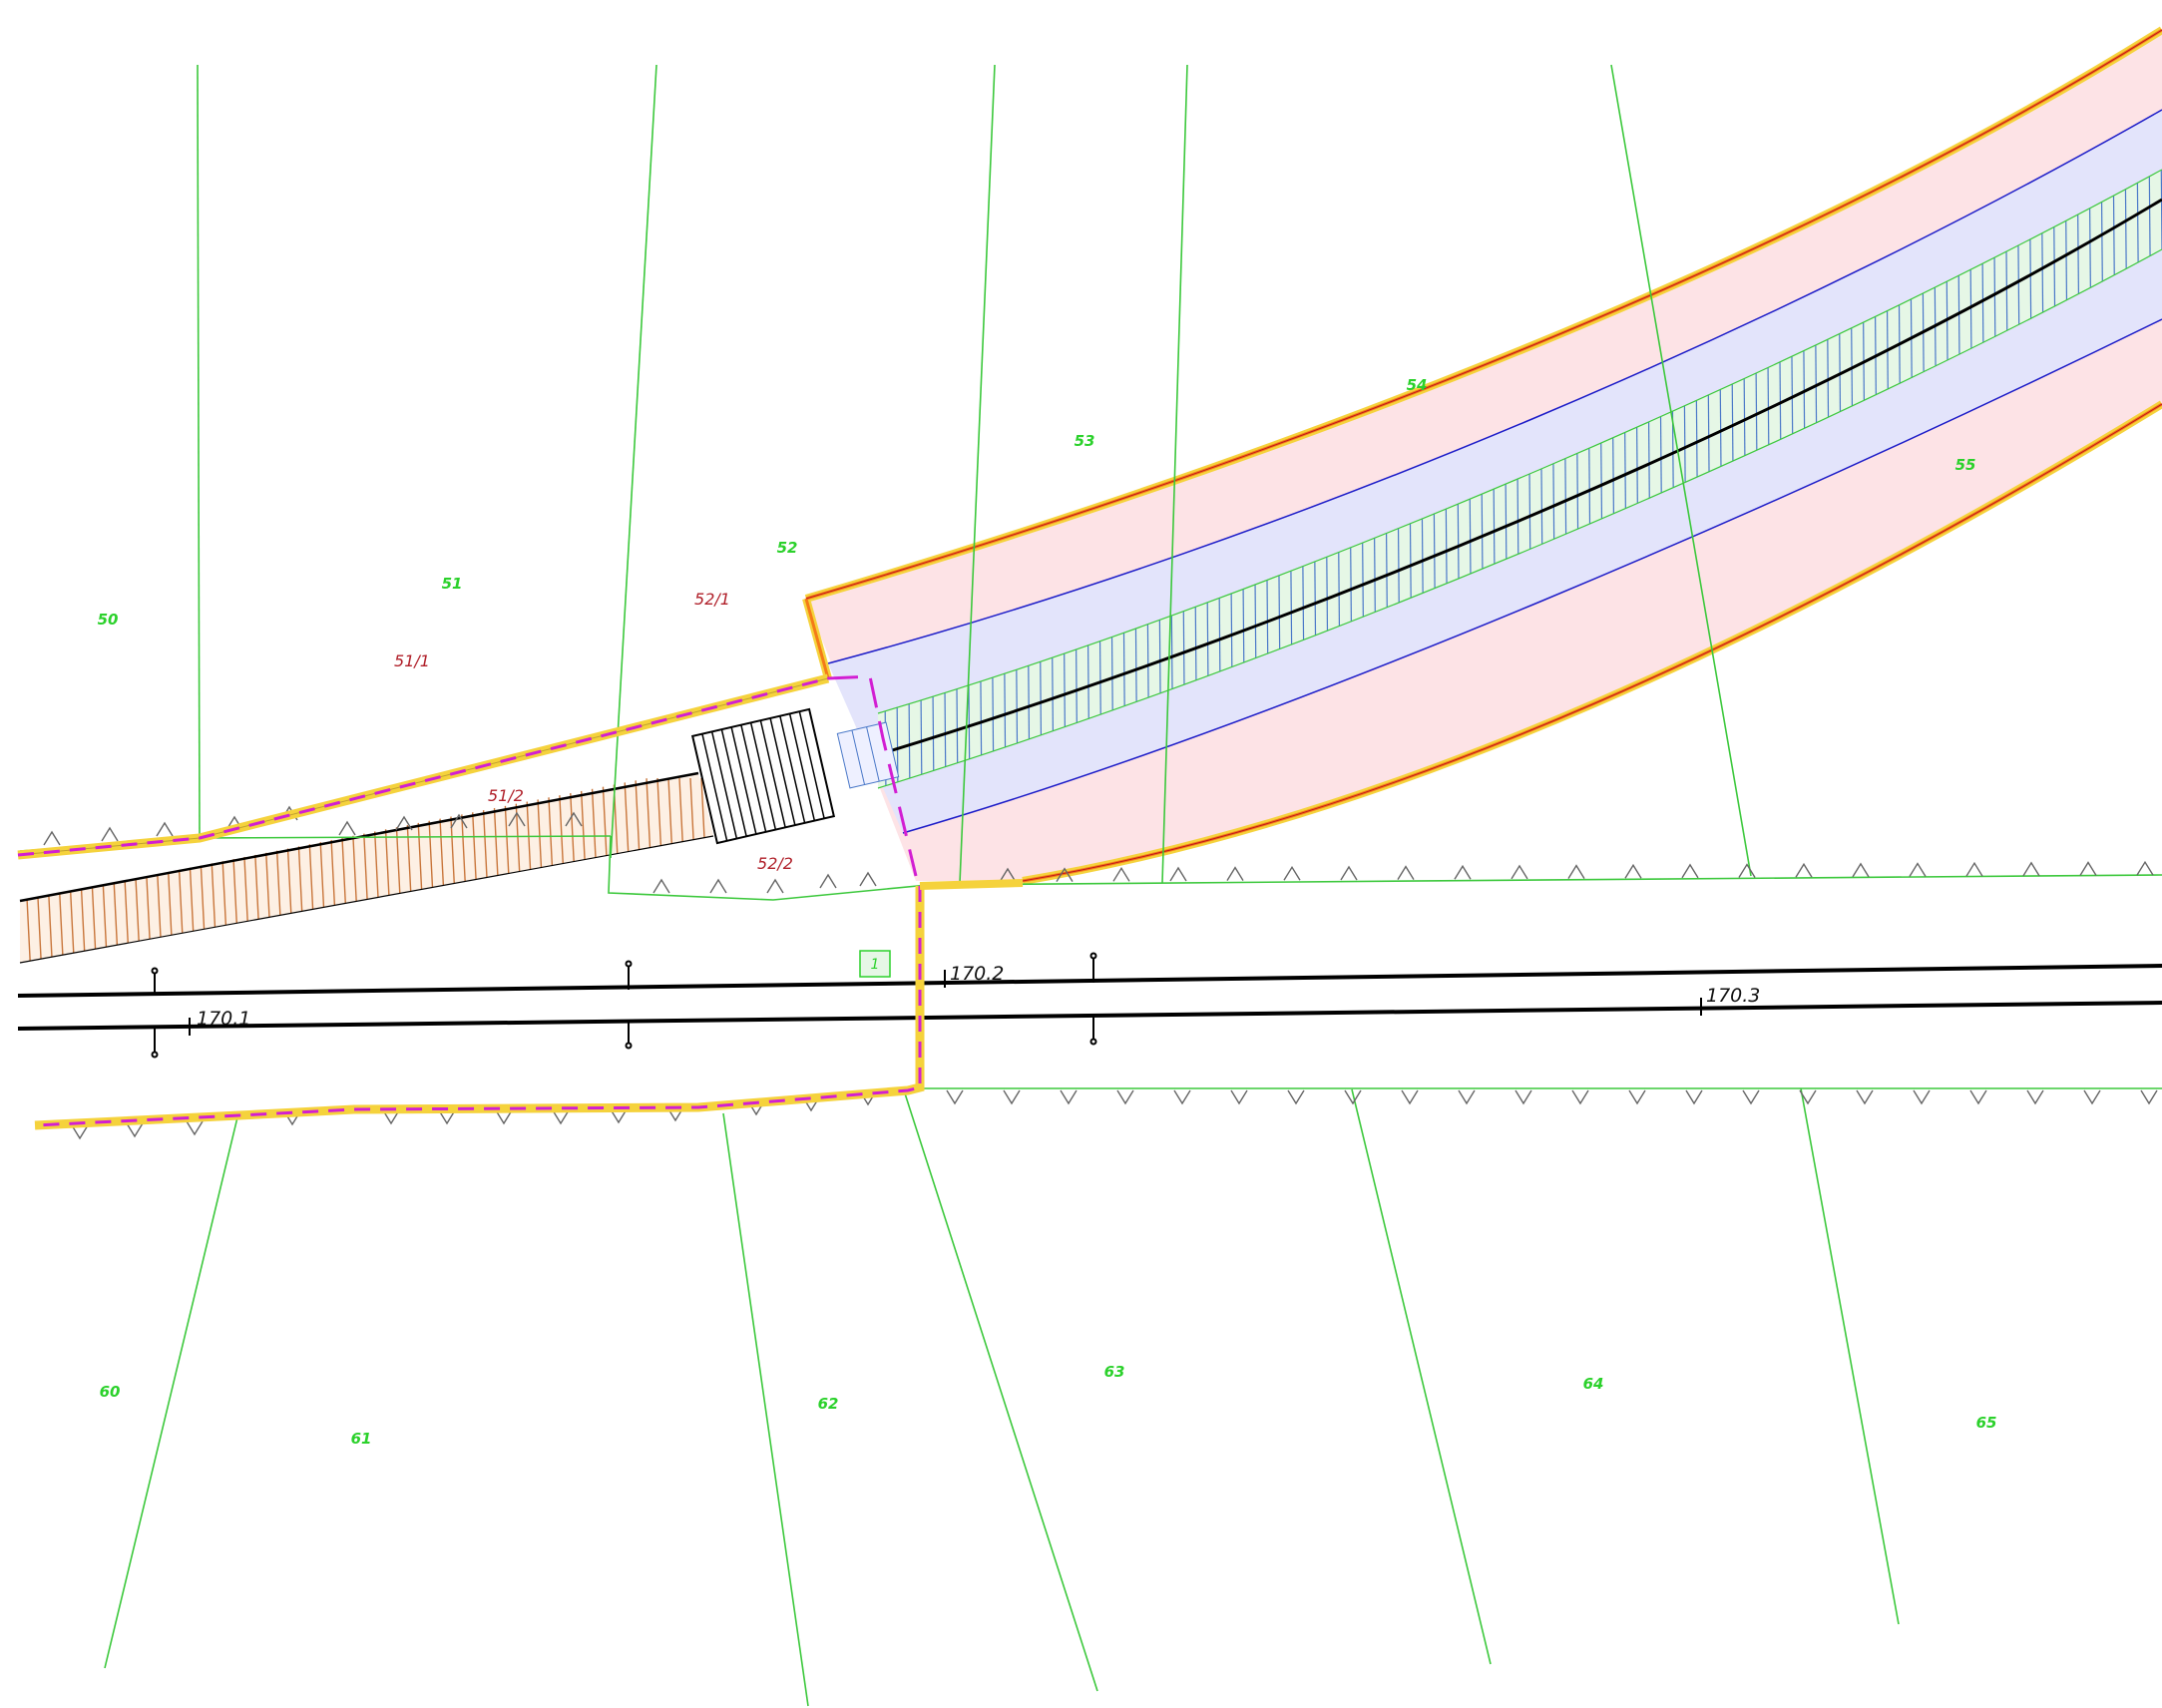 The height and width of the screenshot is (1708, 2162). I want to click on project-boundary, so click(520, 901).